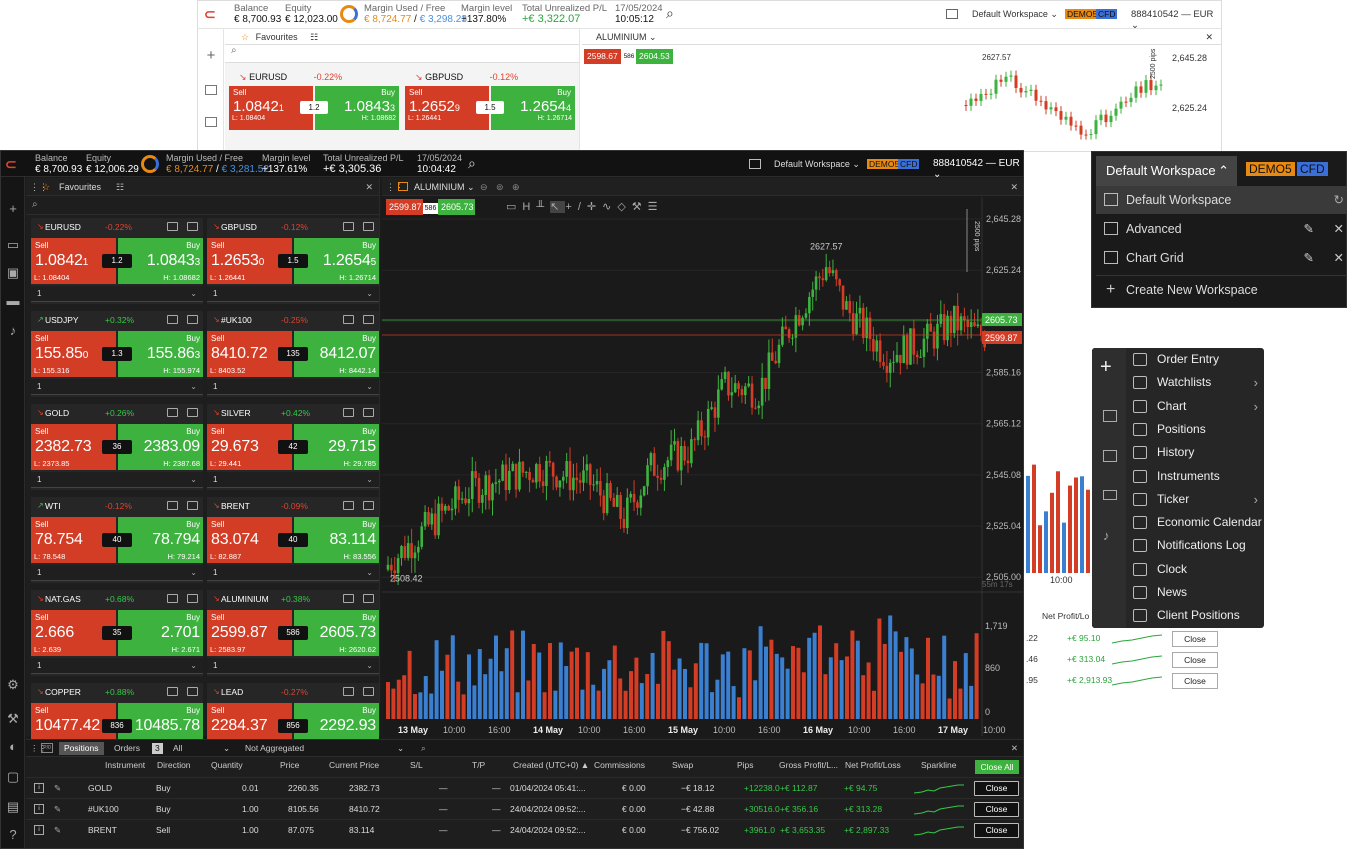  What do you see at coordinates (160, 633) in the screenshot?
I see `buy-button: Buy 2.701 H: 2.671` at bounding box center [160, 633].